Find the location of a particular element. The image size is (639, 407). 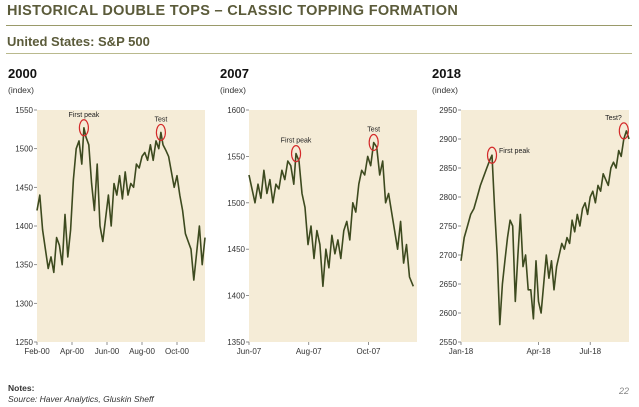

page-number: 22 is located at coordinates (623, 391).